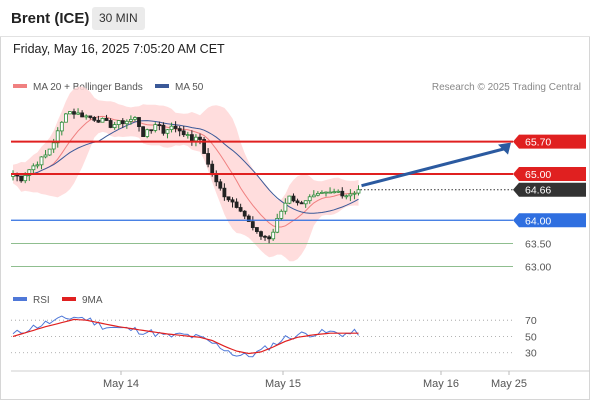  Describe the element at coordinates (121, 384) in the screenshot. I see `x-label-0: May 14` at that location.